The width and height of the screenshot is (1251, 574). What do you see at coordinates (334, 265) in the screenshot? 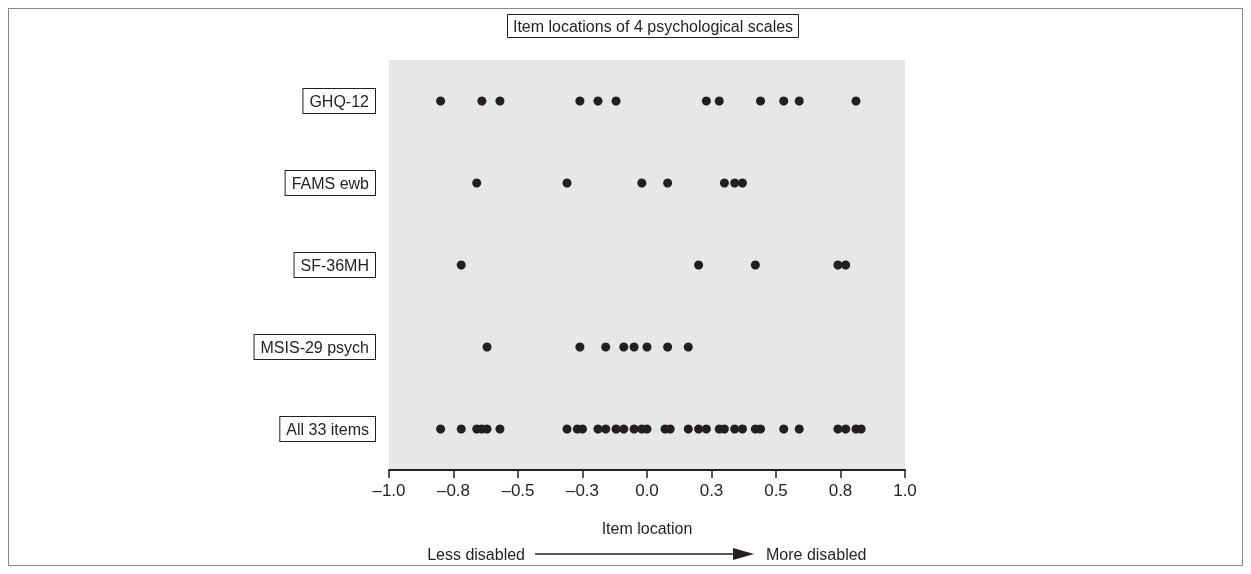
I see `y-tick-label: SF-36MH` at bounding box center [334, 265].